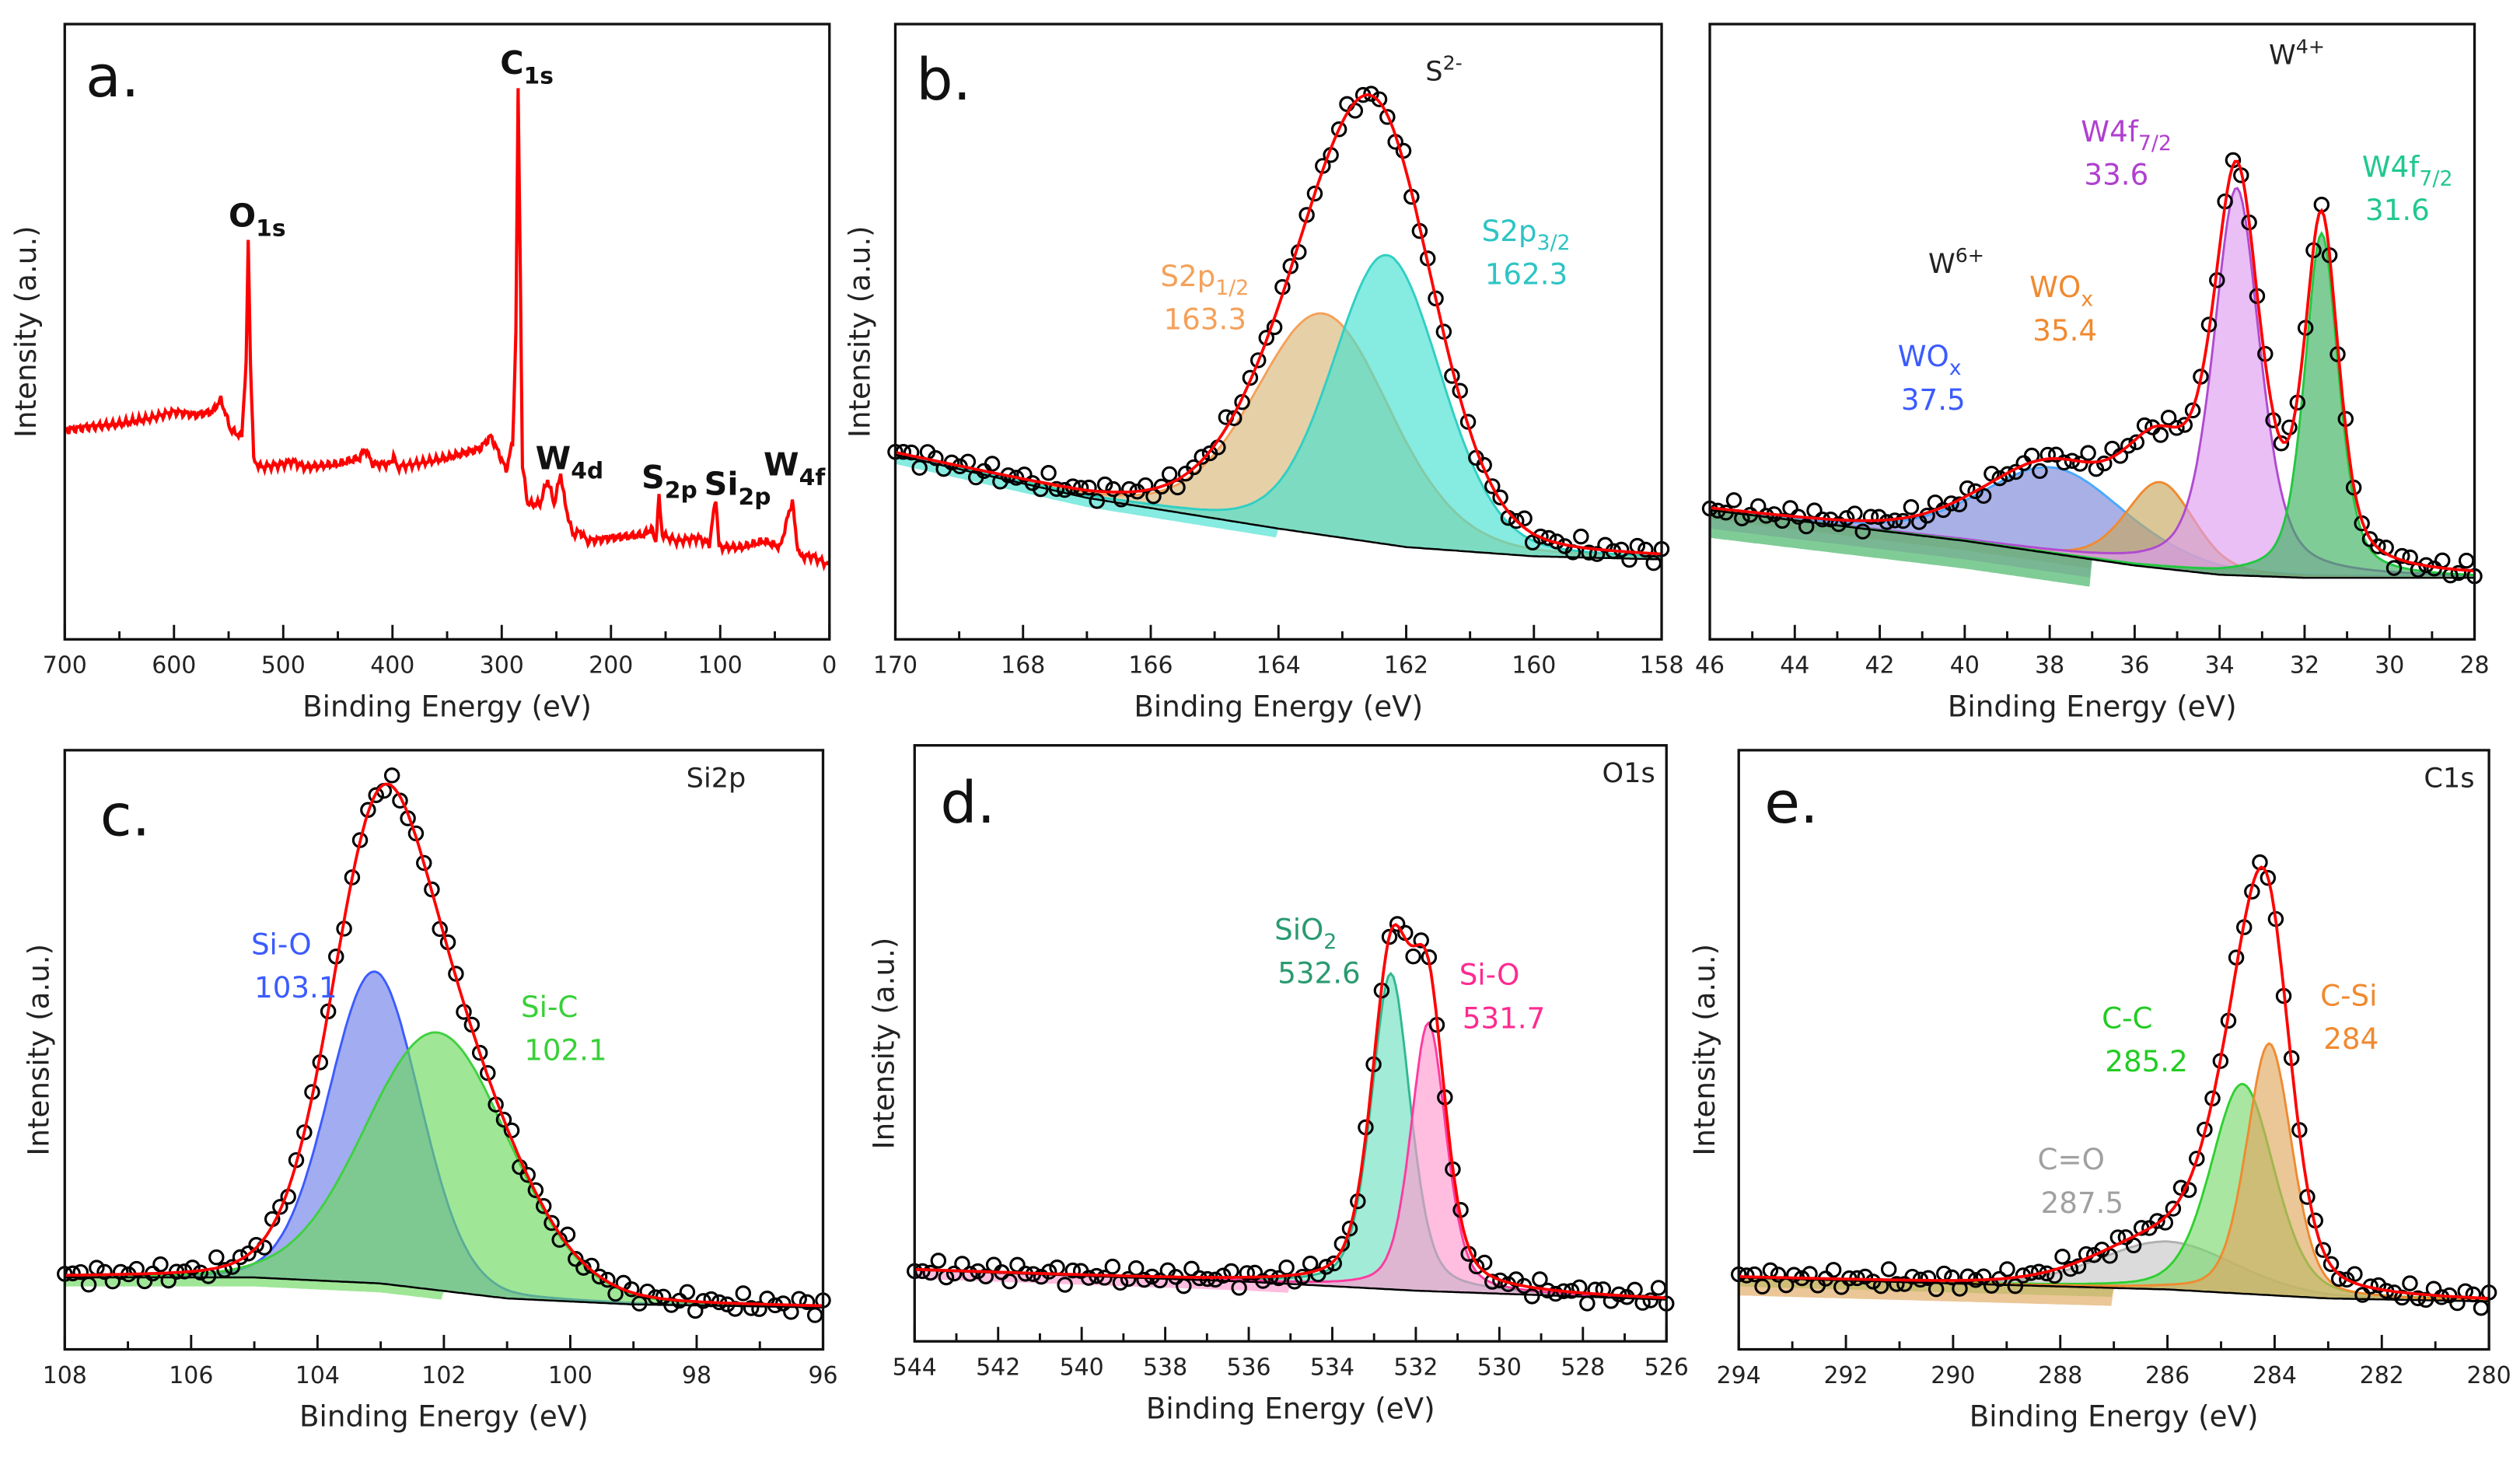 This screenshot has height=1457, width=2520. Describe the element at coordinates (26, 331) in the screenshot. I see `y-axis-label: Intensity (a.u.)` at that location.